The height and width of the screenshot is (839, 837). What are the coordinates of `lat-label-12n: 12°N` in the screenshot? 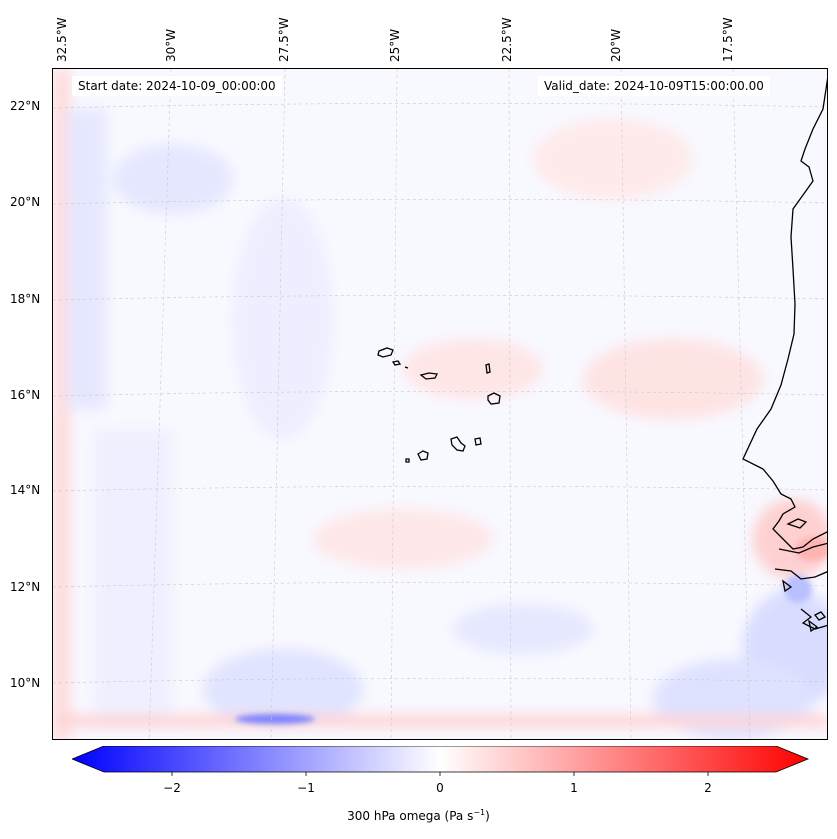 It's located at (25, 587).